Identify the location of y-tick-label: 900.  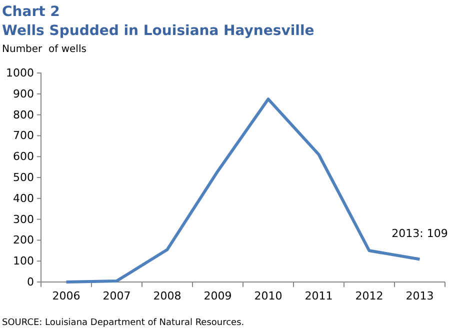
(23, 93).